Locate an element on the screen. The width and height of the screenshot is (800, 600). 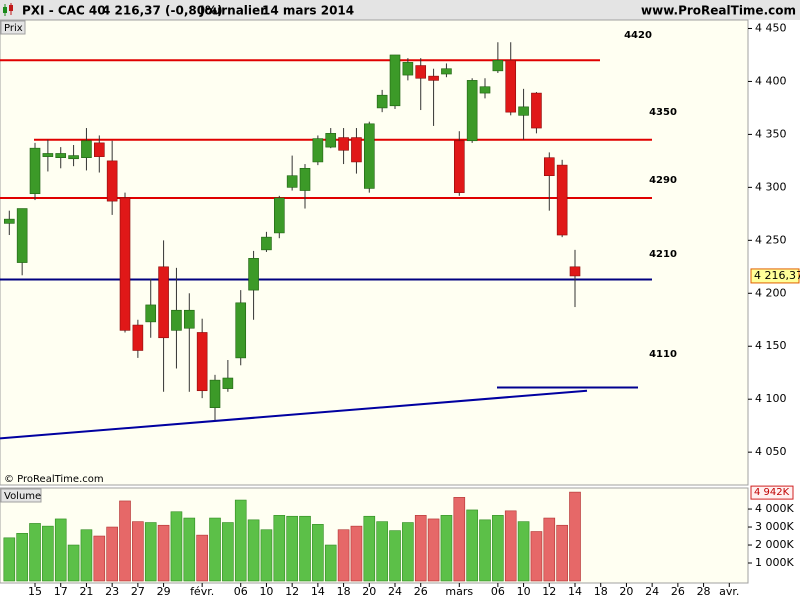
y-tick-label: 4 100 is located at coordinates (771, 398).